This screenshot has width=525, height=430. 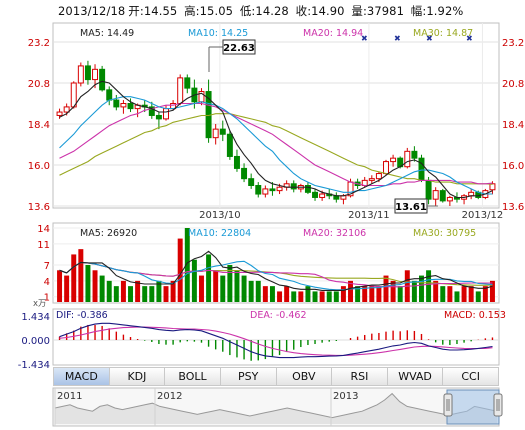 What do you see at coordinates (498, 405) in the screenshot?
I see `navigator-right-handle` at bounding box center [498, 405].